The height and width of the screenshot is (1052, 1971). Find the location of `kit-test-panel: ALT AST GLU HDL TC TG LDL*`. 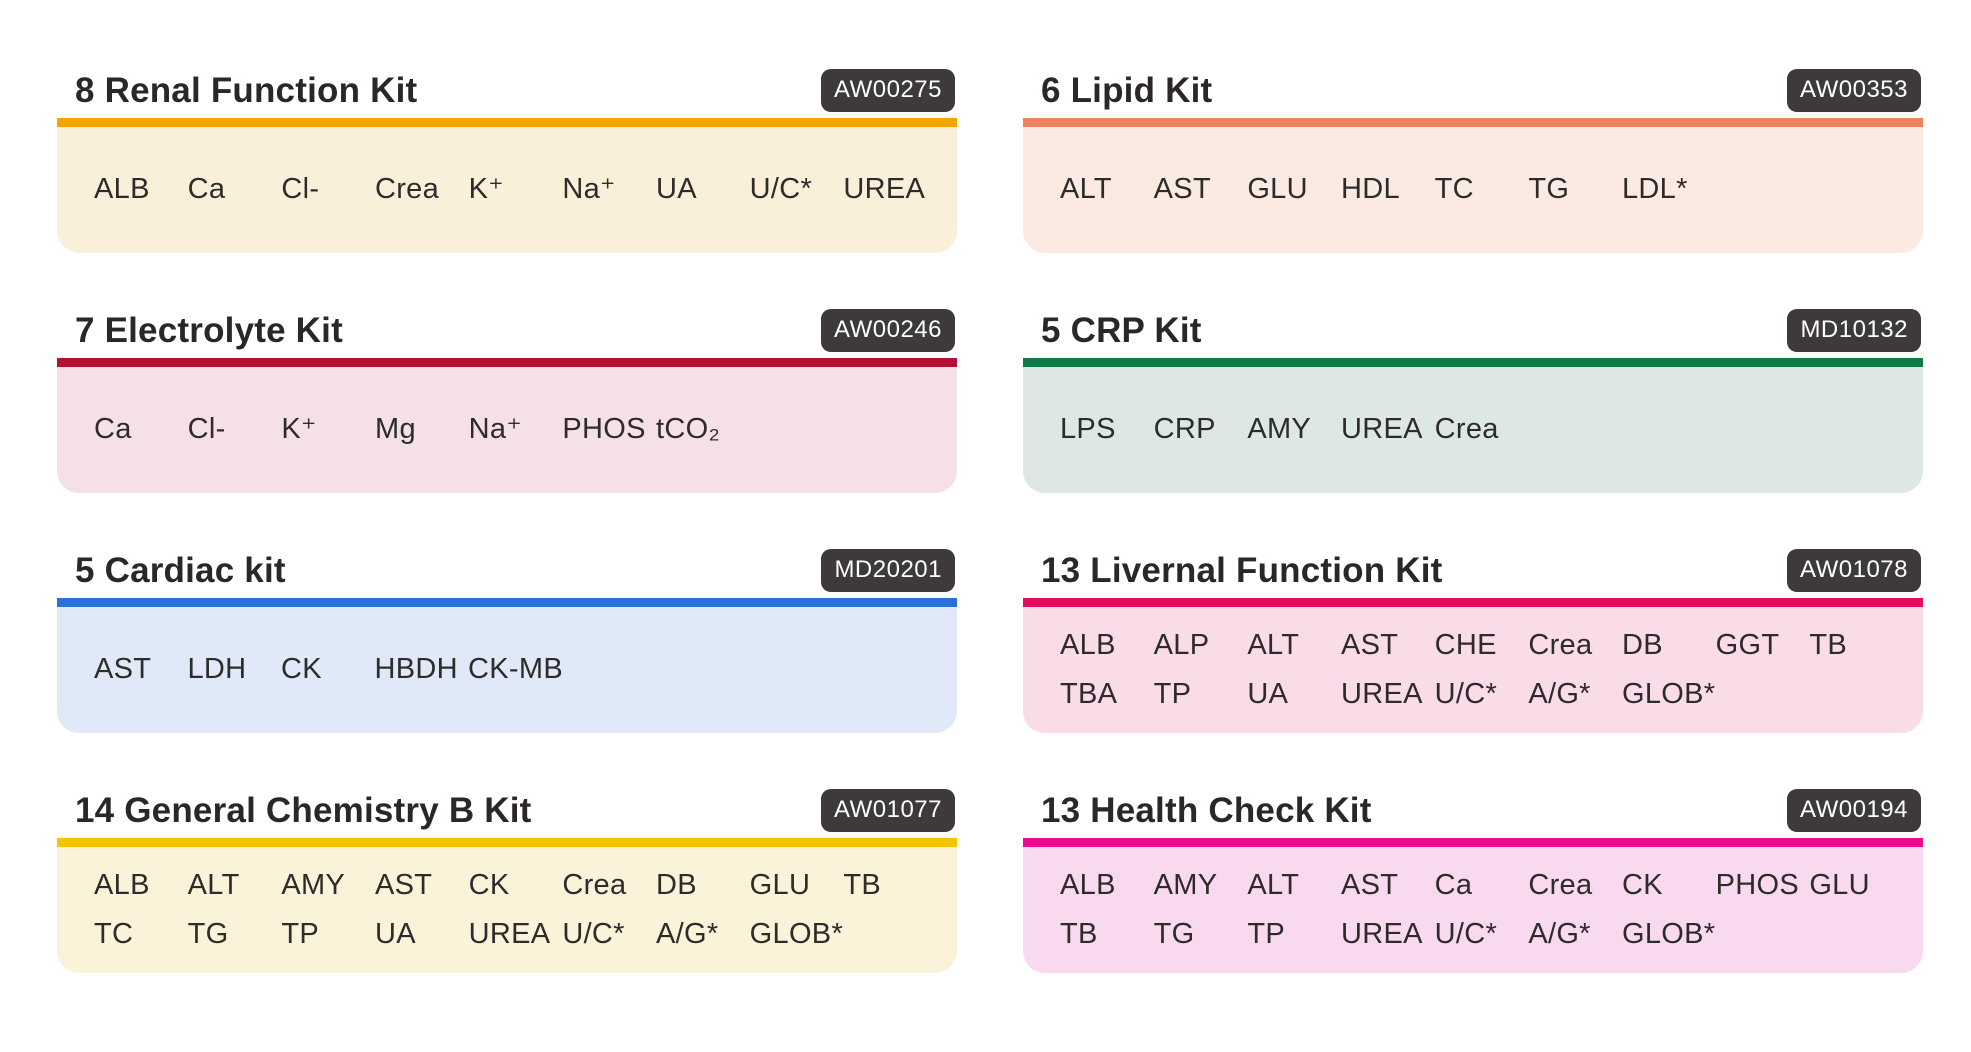

kit-test-panel: ALT AST GLU HDL TC TG LDL* is located at coordinates (1473, 190).